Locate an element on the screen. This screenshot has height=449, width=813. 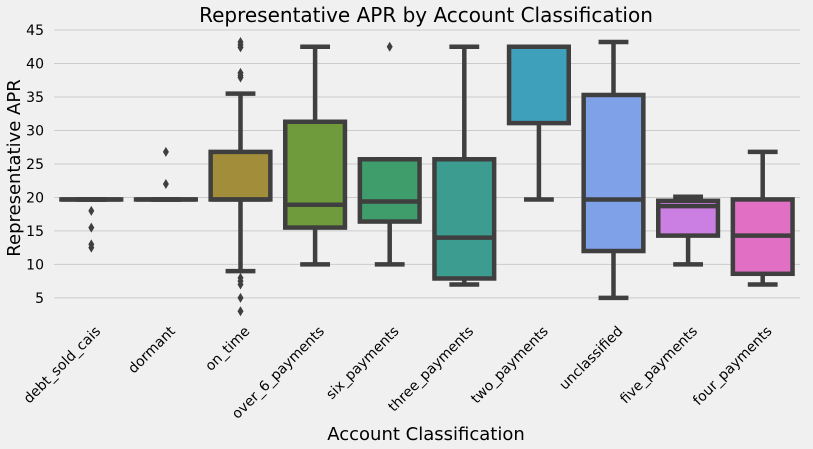
x-tick-label-debt_sold_cais: debt_sold_cais is located at coordinates (62, 365).